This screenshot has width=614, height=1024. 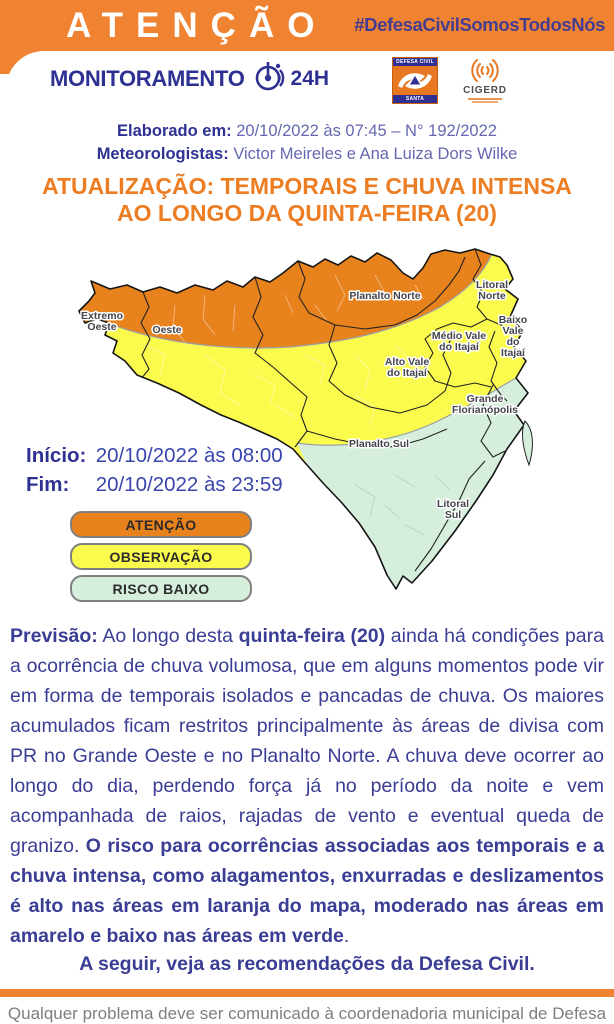 I want to click on zone-boundaries, so click(x=306, y=348).